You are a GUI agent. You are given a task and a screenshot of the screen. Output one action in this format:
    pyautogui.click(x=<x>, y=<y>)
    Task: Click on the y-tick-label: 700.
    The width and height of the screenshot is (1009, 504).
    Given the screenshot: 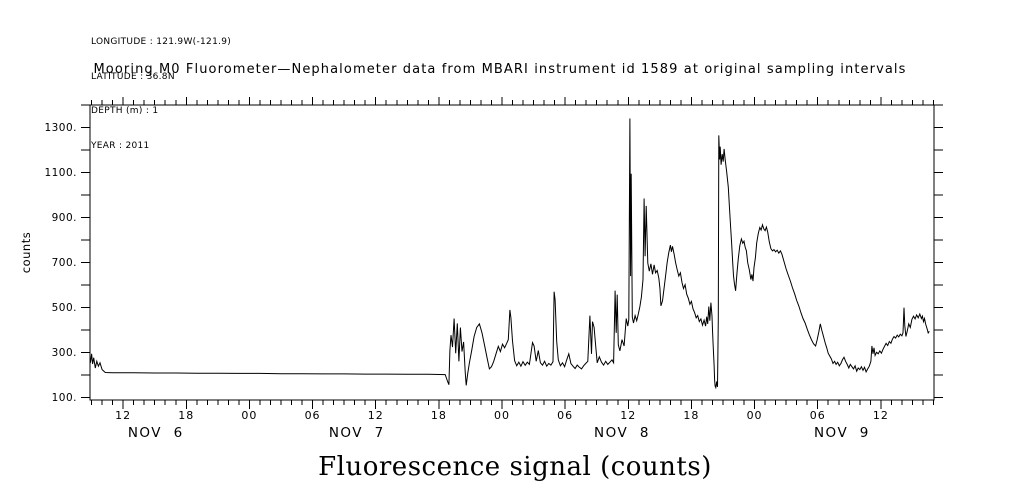 What is the action you would take?
    pyautogui.click(x=64, y=263)
    